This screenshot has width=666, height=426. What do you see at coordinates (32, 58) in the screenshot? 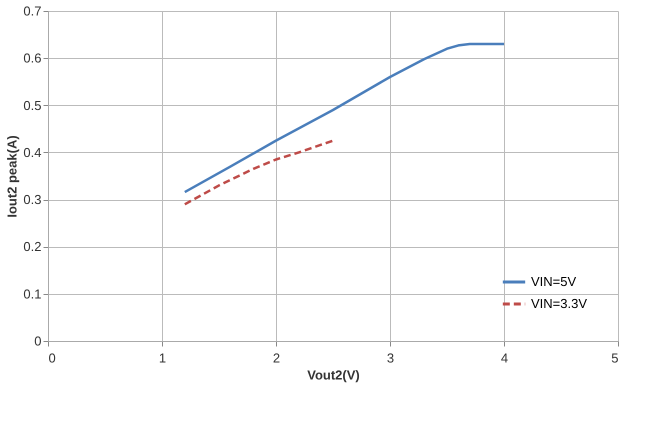
I see `y-tick-label: 0.6` at bounding box center [32, 58].